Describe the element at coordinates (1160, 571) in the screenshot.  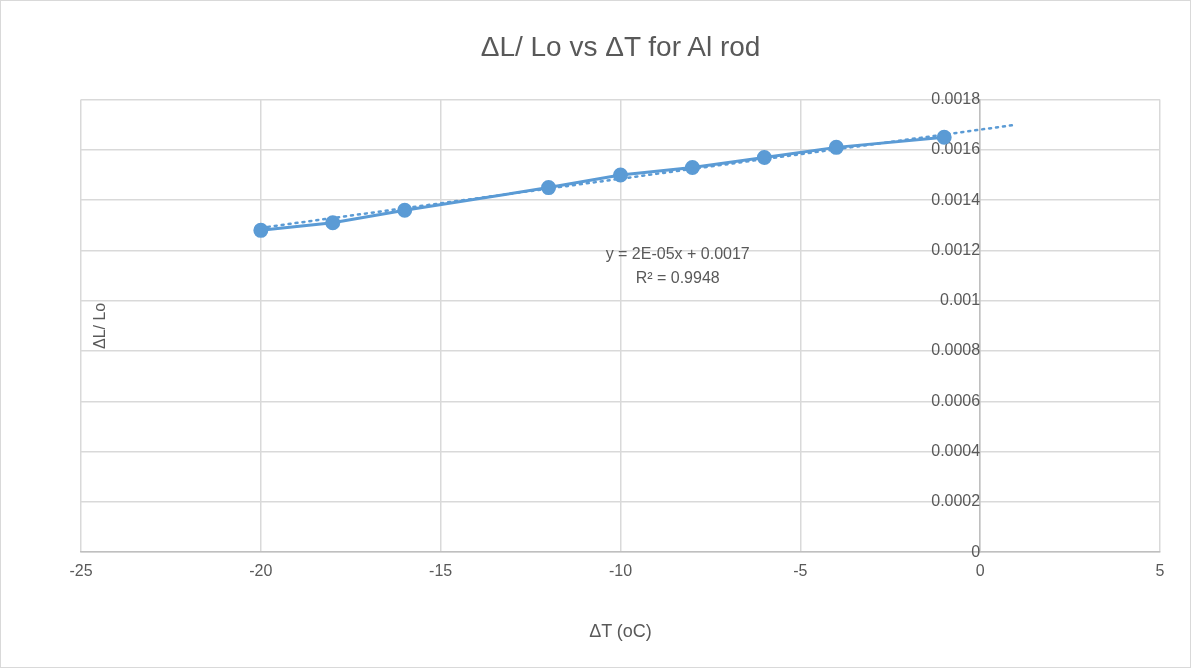
I see `x-tick-label: 5` at that location.